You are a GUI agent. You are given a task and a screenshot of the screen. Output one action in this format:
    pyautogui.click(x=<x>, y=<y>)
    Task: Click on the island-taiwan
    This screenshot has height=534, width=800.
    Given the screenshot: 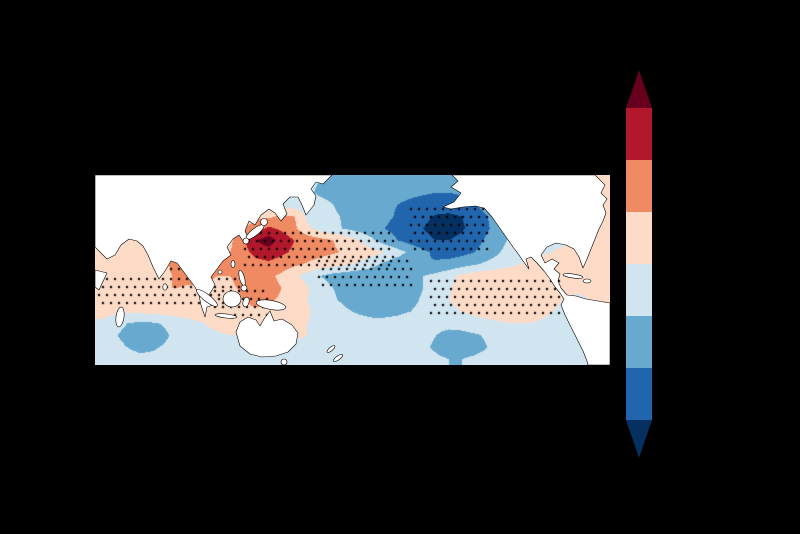 What is the action you would take?
    pyautogui.click(x=233, y=264)
    